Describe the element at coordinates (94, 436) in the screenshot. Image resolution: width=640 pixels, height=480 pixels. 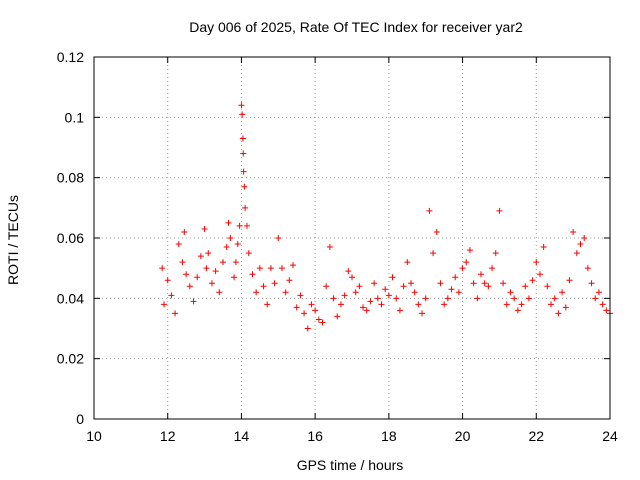
I see `x-tick-label: 10` at that location.